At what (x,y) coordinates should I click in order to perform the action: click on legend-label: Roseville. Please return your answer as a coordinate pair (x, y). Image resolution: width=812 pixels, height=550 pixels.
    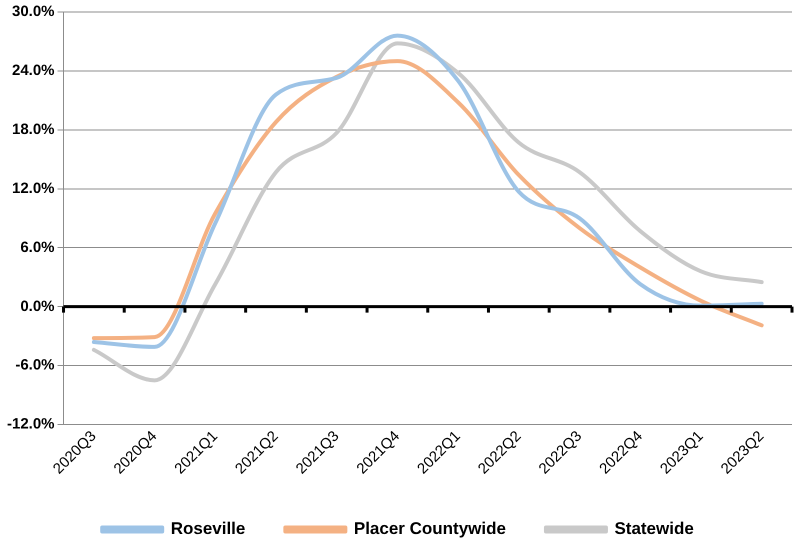
    Looking at the image, I should click on (208, 528).